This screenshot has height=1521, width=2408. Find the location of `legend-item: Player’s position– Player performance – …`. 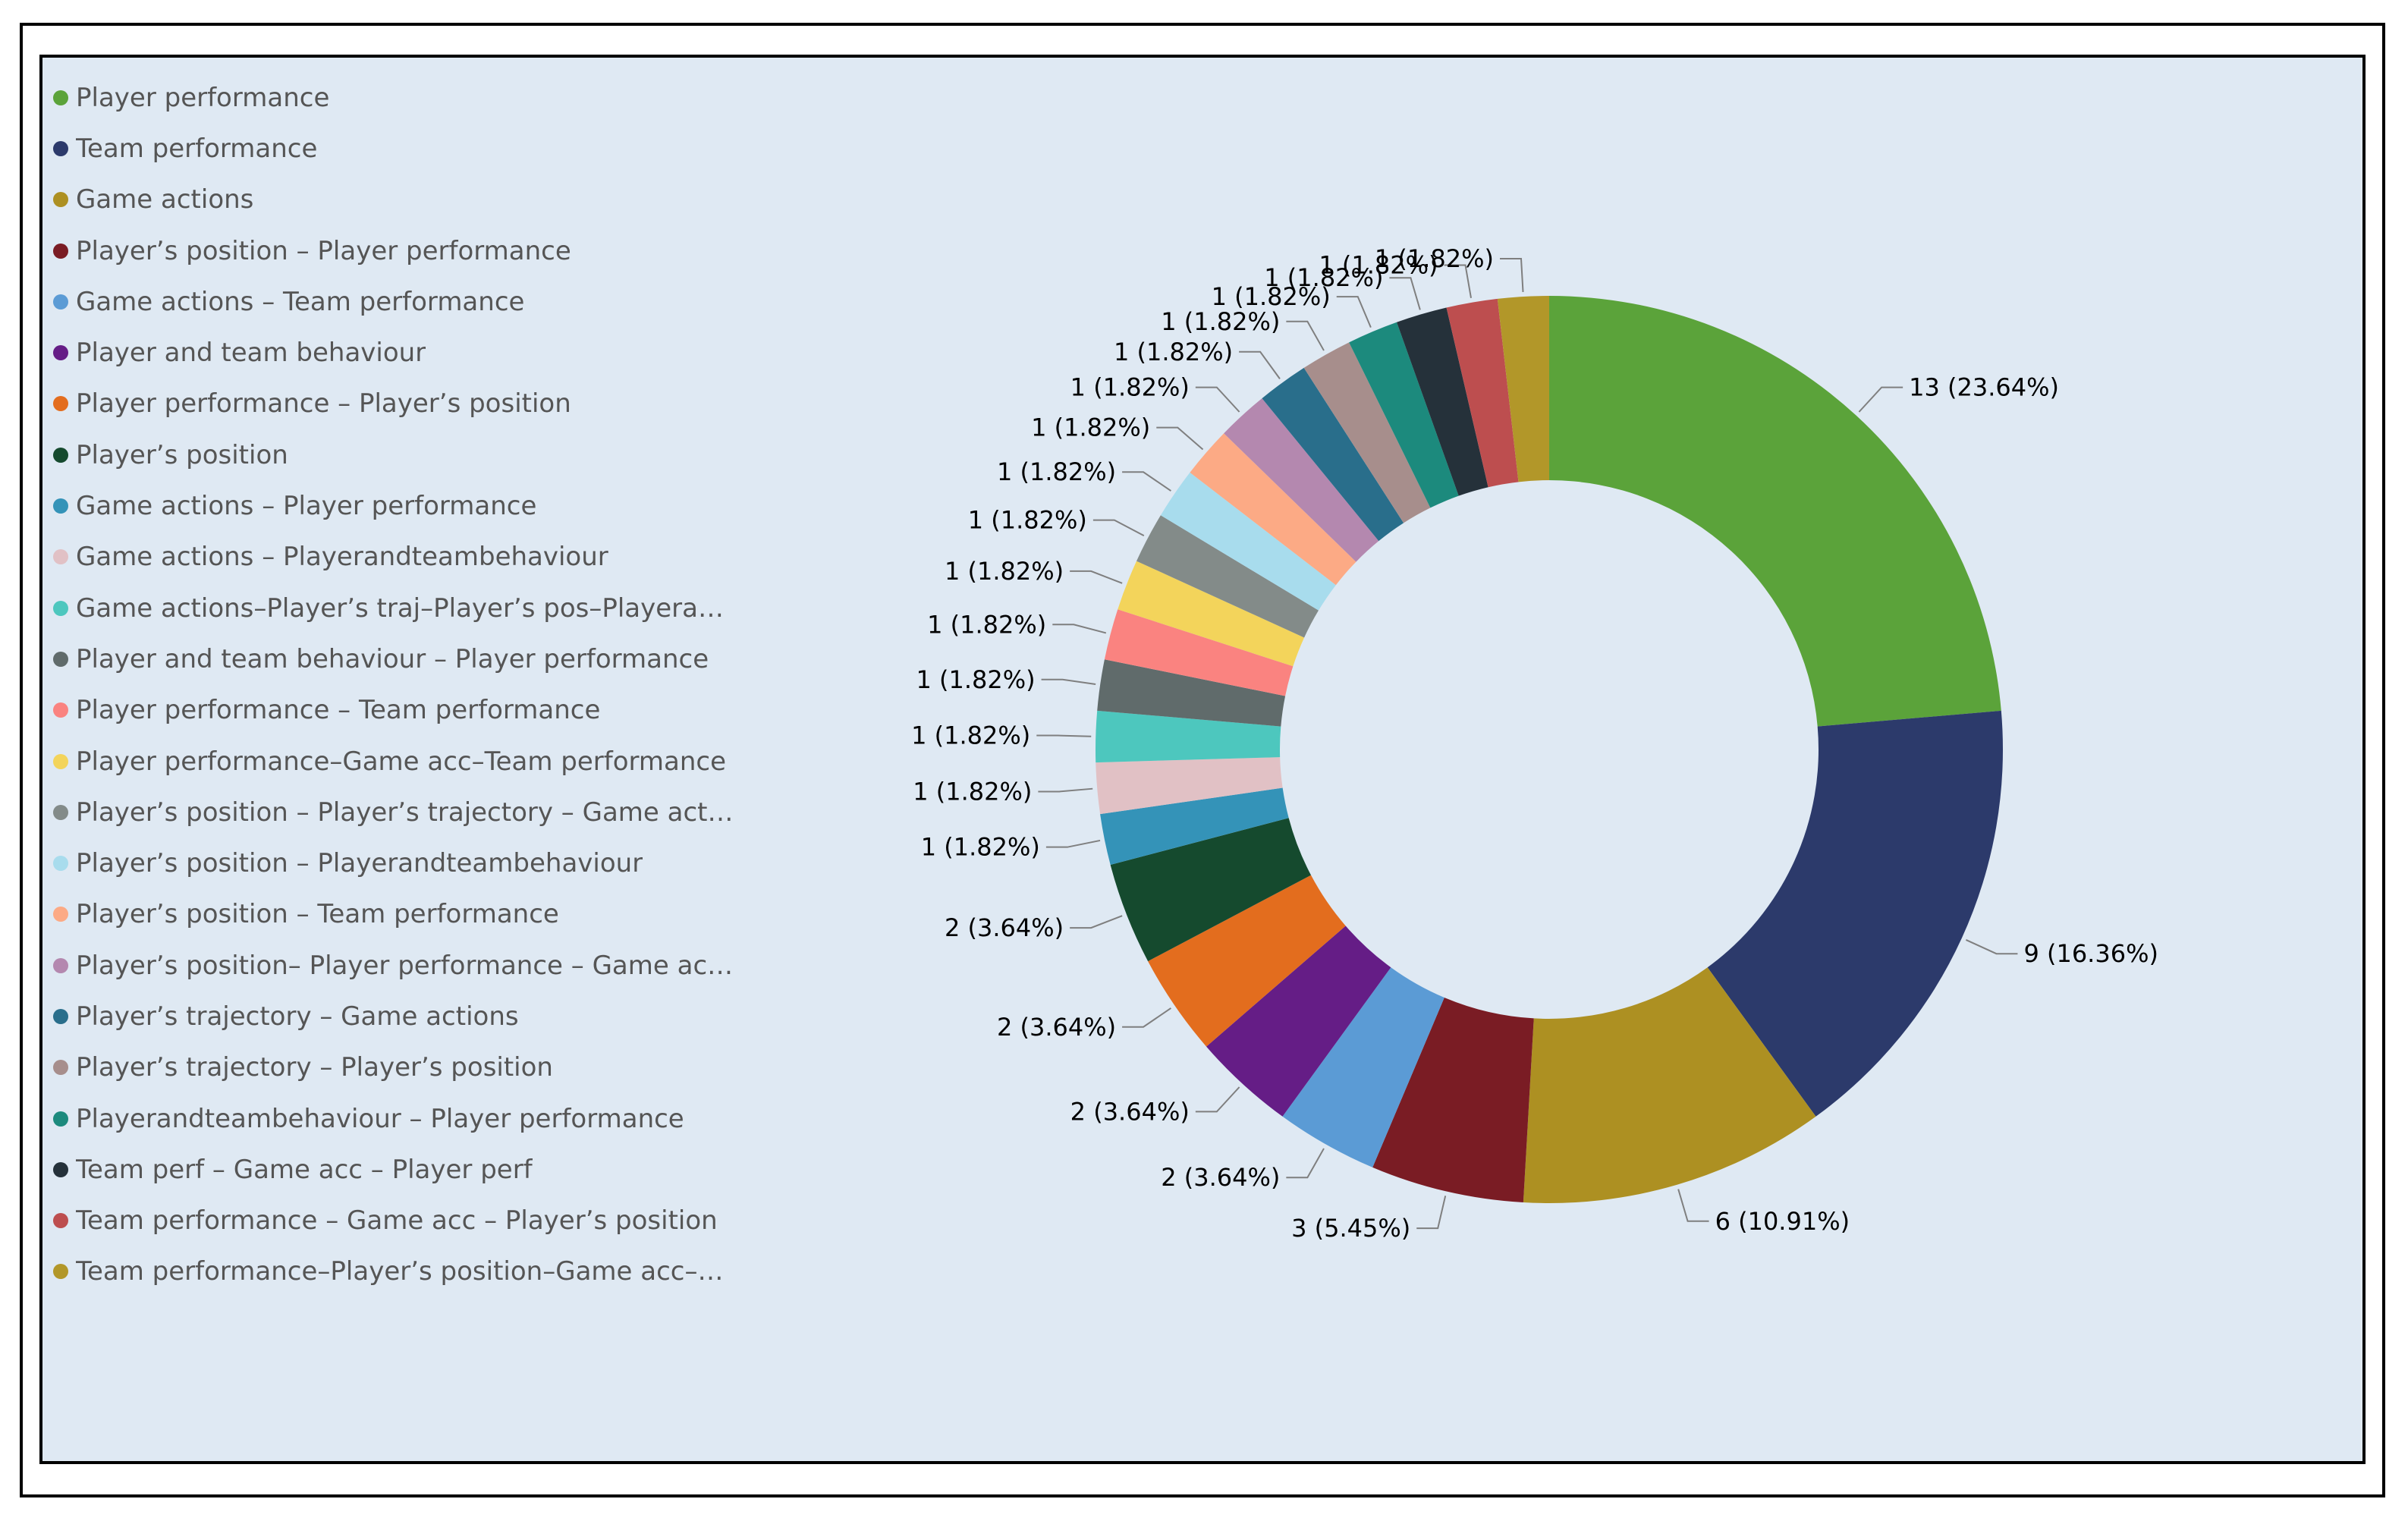

legend-item: Player’s position– Player performance – … is located at coordinates (394, 966).